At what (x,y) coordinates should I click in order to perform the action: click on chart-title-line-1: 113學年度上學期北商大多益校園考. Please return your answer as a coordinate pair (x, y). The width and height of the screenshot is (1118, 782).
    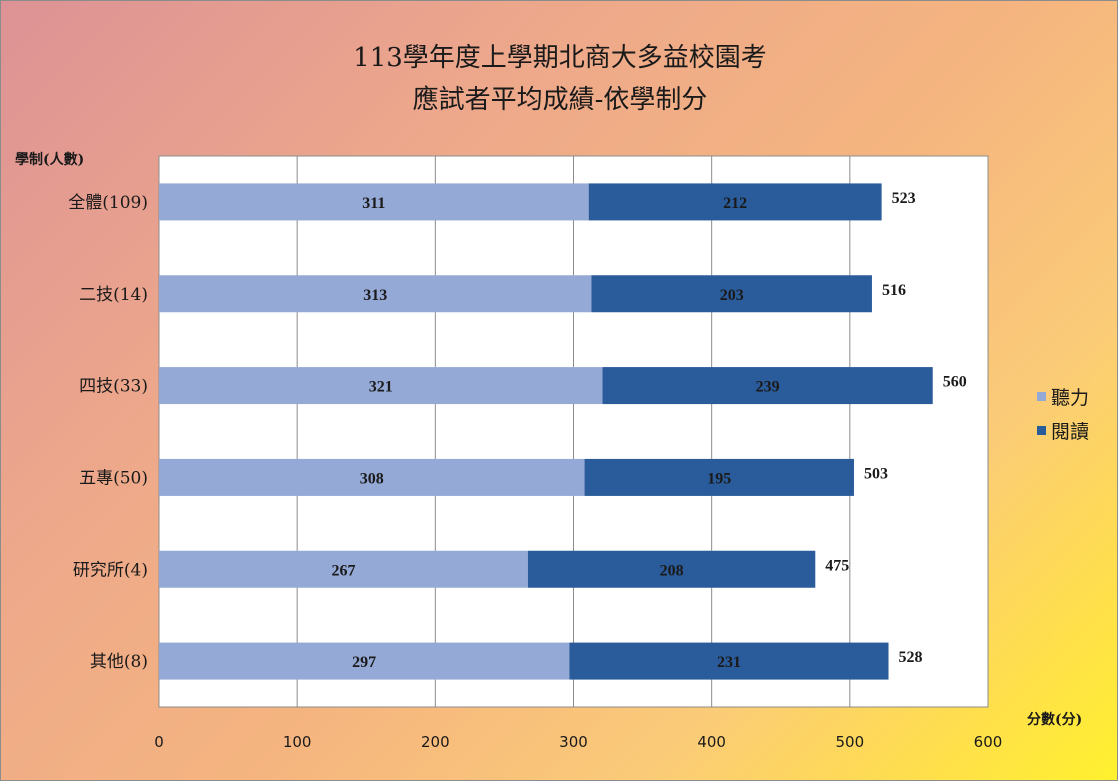
    Looking at the image, I should click on (560, 58).